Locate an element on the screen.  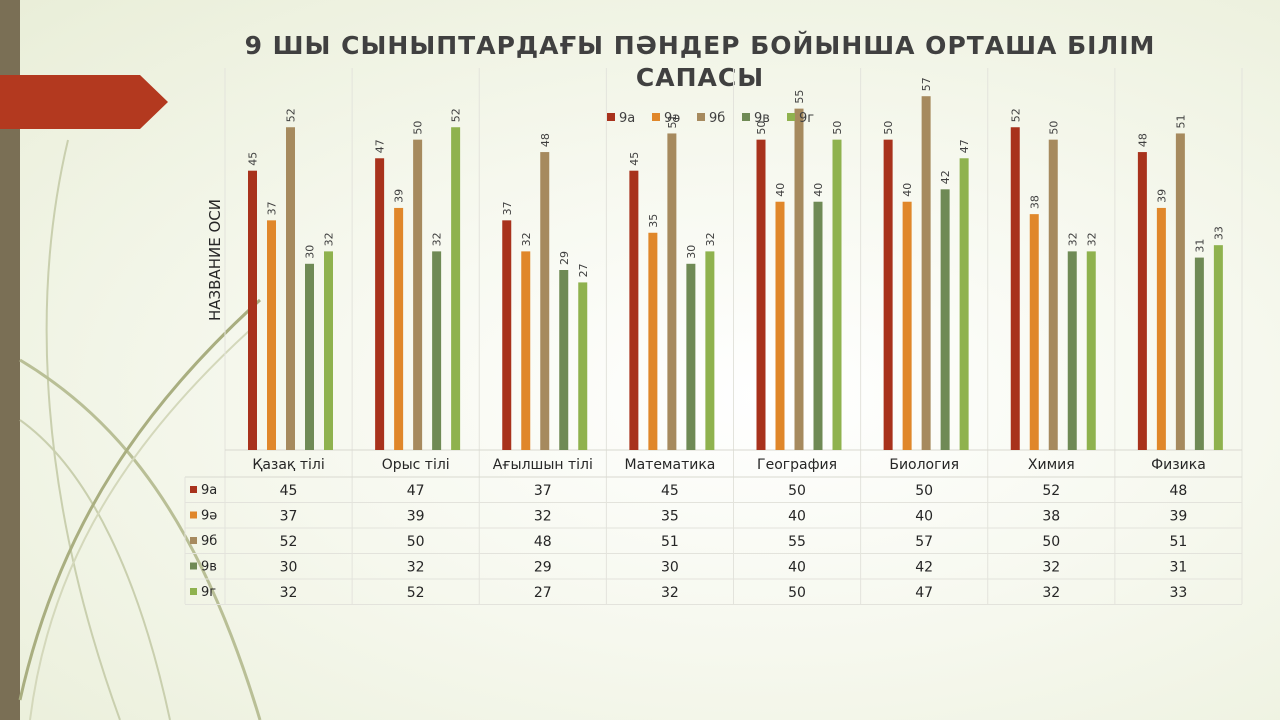
table-series-name: 9ә is located at coordinates (209, 516).